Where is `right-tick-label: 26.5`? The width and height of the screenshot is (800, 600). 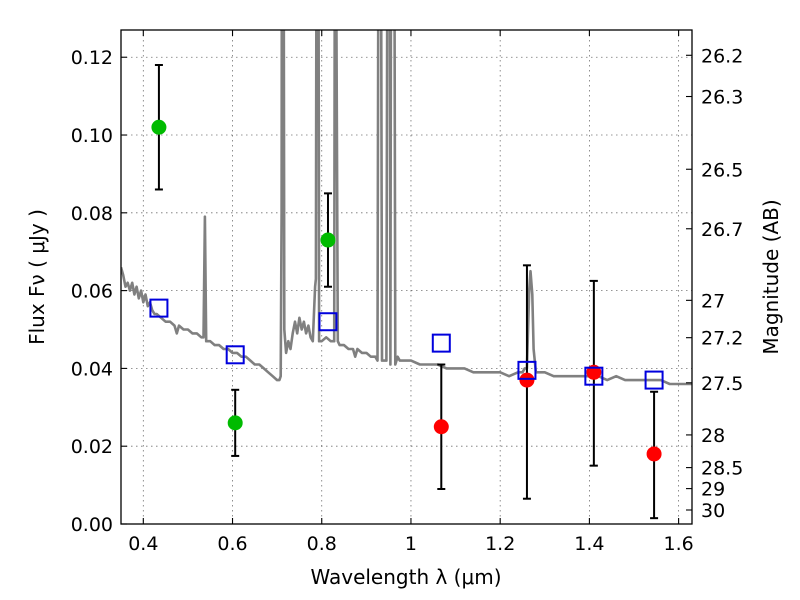
right-tick-label: 26.5 is located at coordinates (722, 170).